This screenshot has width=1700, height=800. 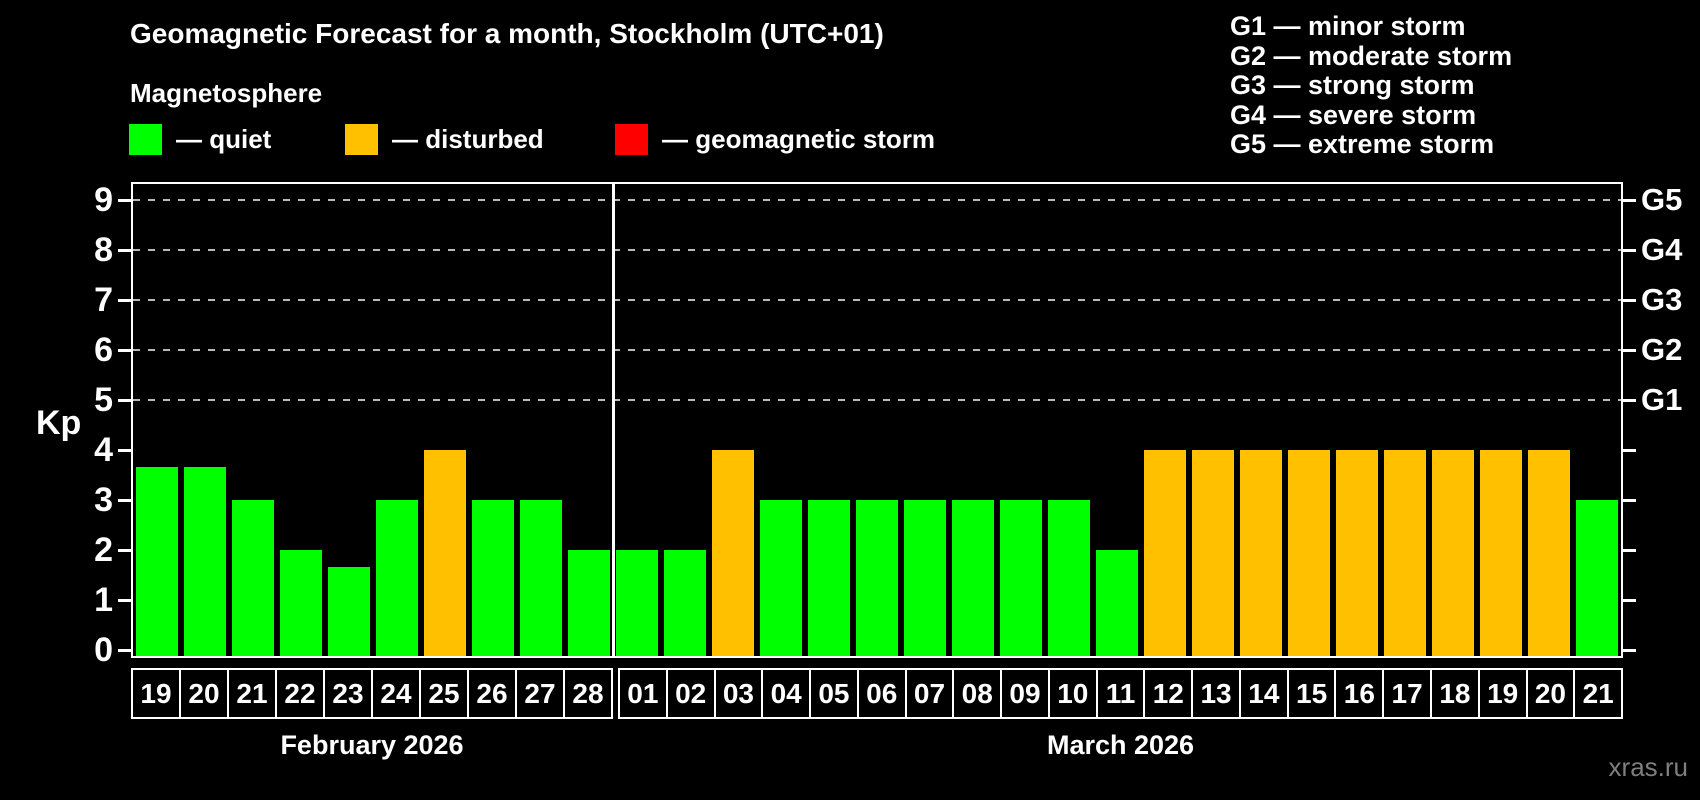 What do you see at coordinates (1120, 745) in the screenshot?
I see `month-label-march: March 2026` at bounding box center [1120, 745].